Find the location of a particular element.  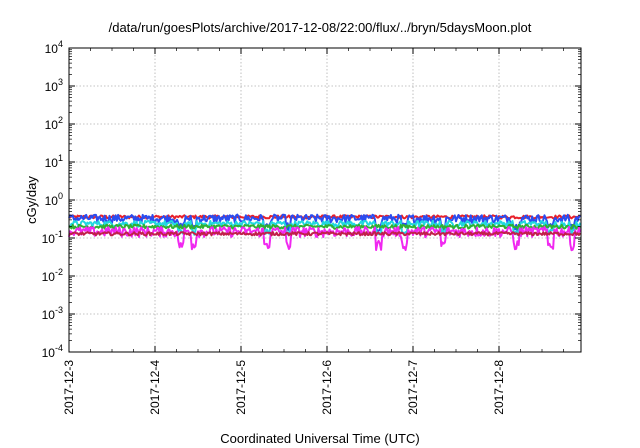

x-tick-label: 2017-12-5 is located at coordinates (241, 387).